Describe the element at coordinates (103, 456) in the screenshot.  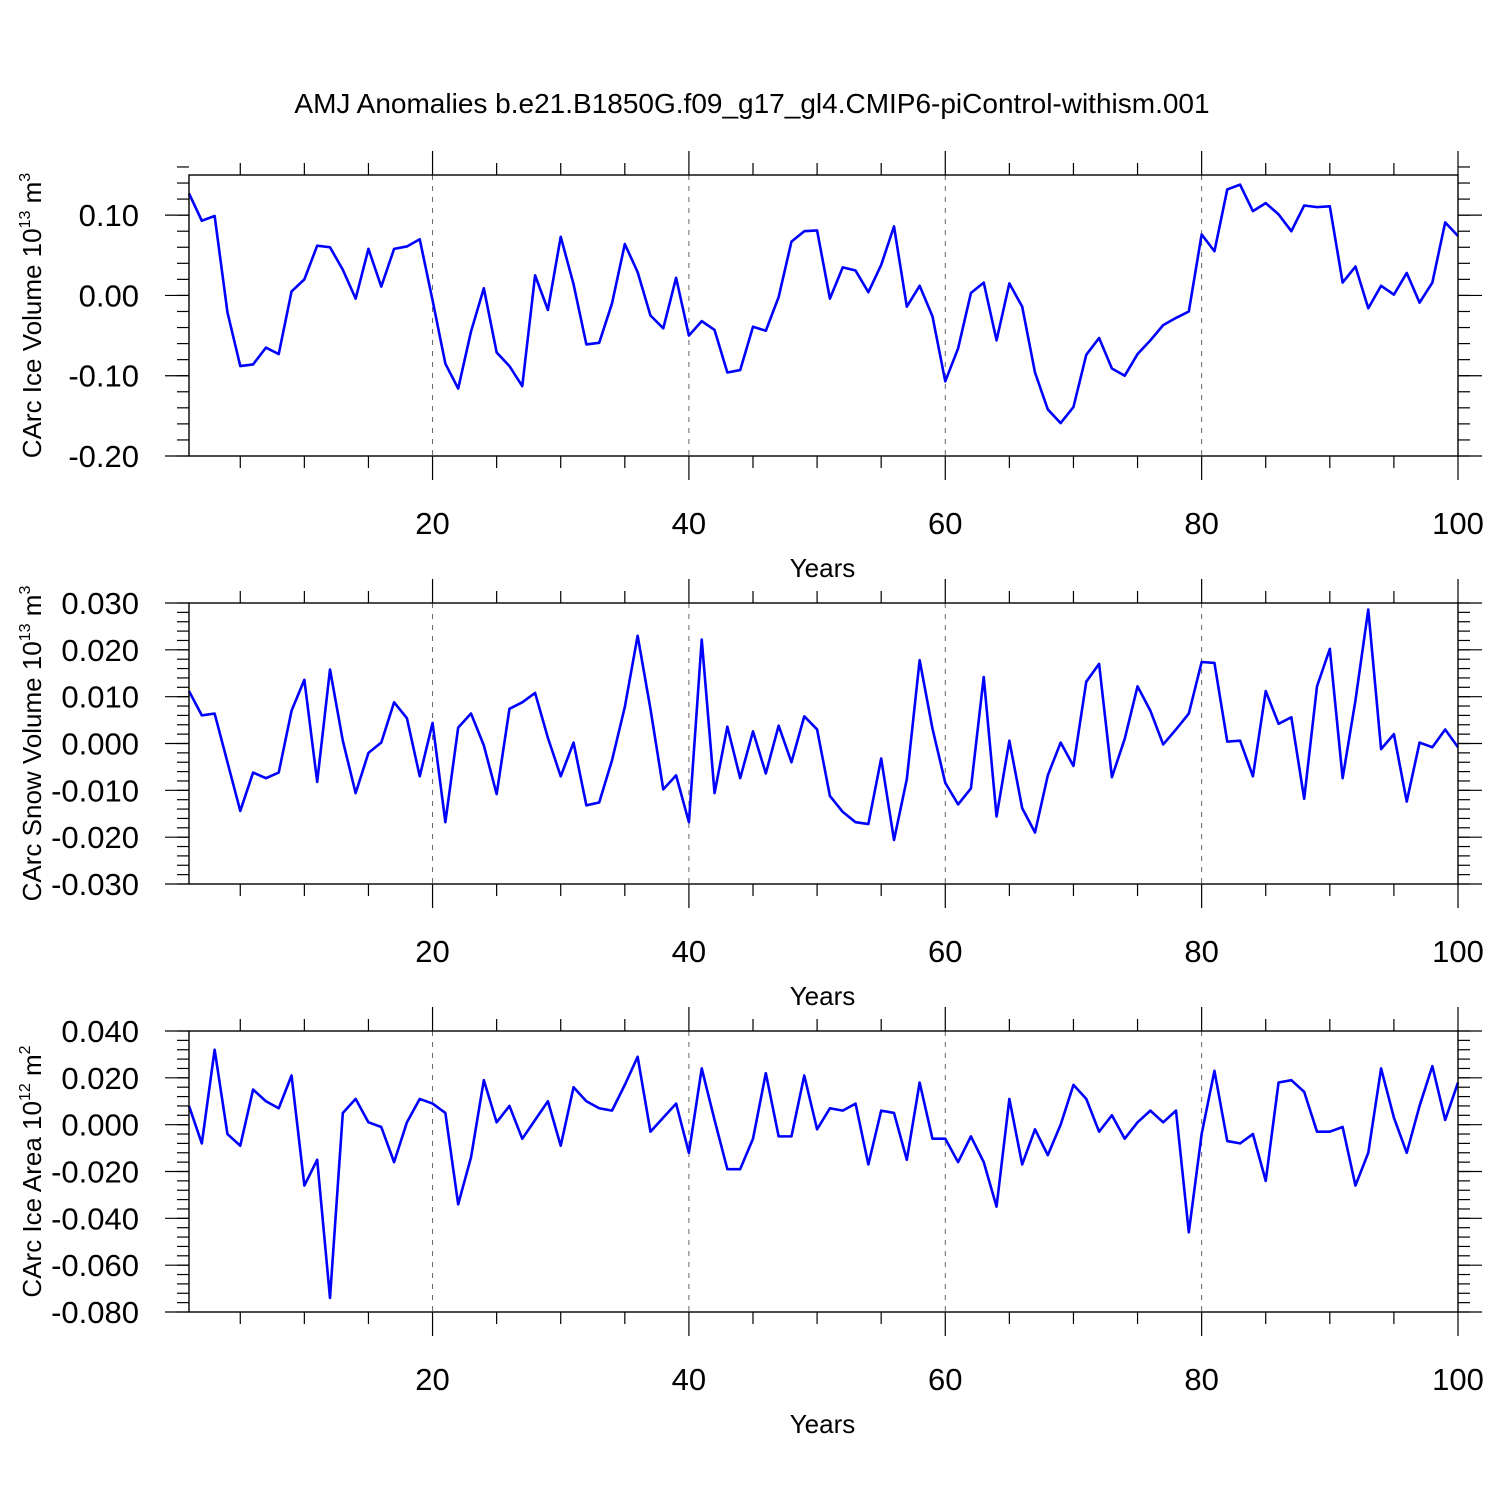
I see `y-tick-label: -0.20` at that location.